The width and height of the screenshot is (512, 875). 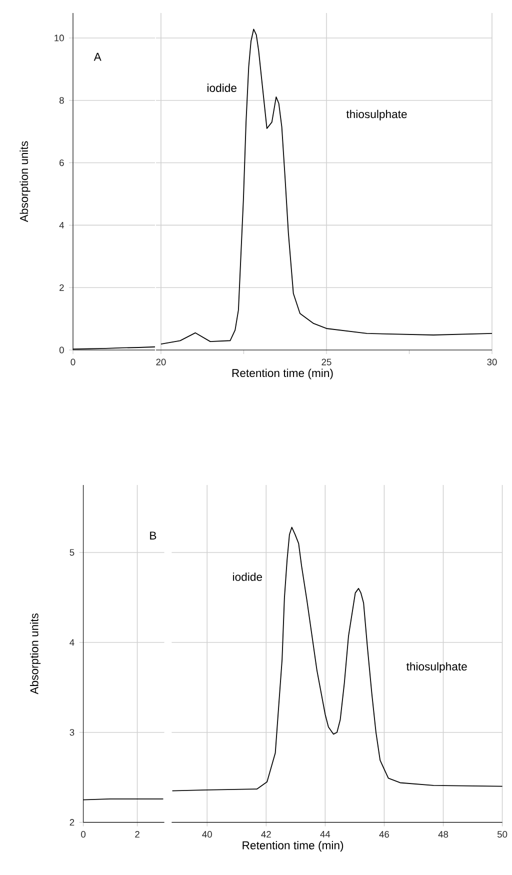 What do you see at coordinates (61, 350) in the screenshot?
I see `y-tick-label: 0` at bounding box center [61, 350].